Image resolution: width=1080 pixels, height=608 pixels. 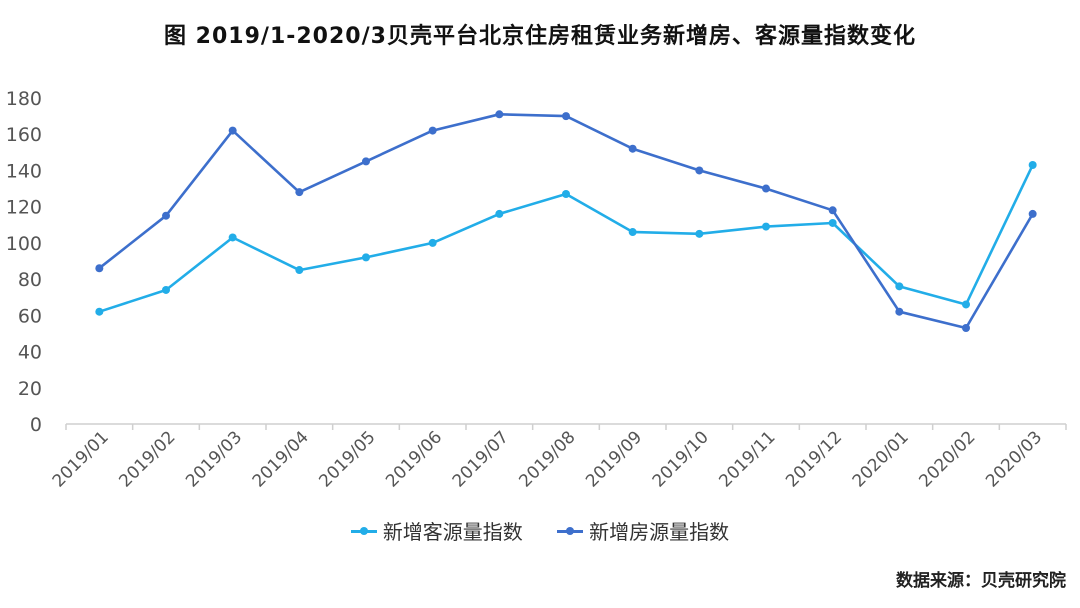 What do you see at coordinates (30, 316) in the screenshot?
I see `y-tick-label: 60` at bounding box center [30, 316].